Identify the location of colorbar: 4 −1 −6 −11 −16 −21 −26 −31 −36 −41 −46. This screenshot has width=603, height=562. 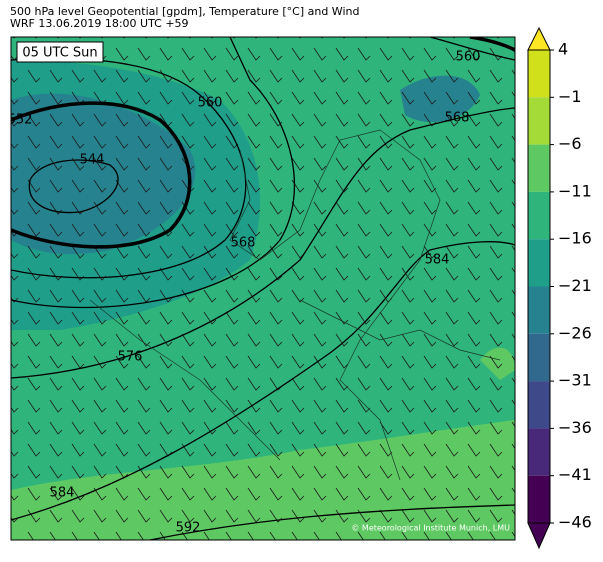
(559, 288).